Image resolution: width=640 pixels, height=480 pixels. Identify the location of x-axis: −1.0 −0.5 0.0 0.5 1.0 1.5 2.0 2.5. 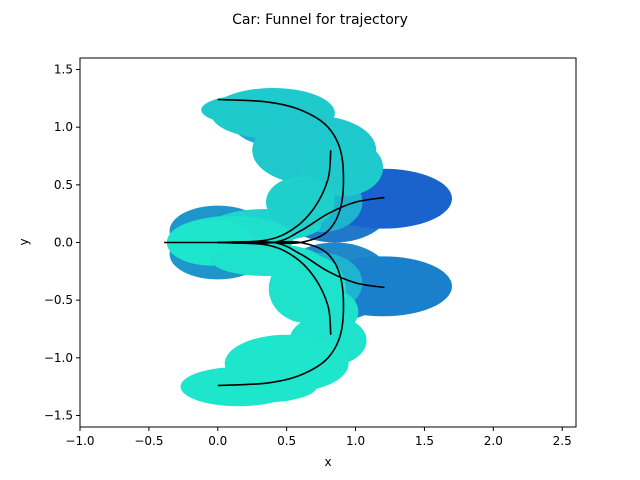
(318, 437).